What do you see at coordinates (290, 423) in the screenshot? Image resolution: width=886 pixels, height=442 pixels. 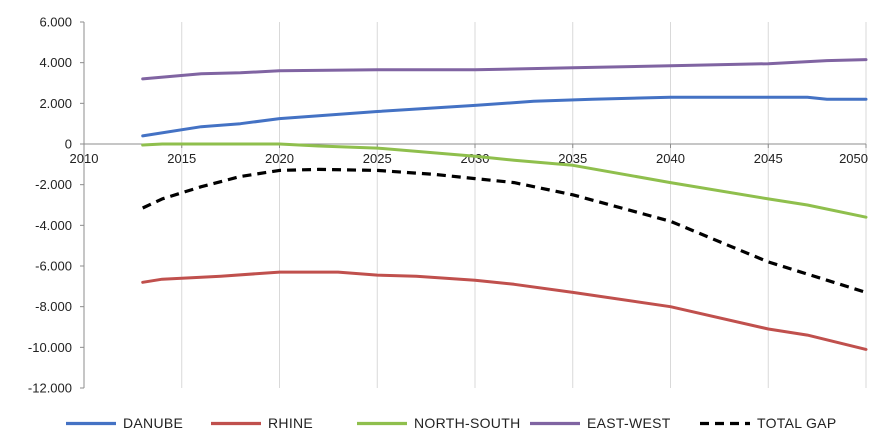 I see `legend-label: RHINE` at bounding box center [290, 423].